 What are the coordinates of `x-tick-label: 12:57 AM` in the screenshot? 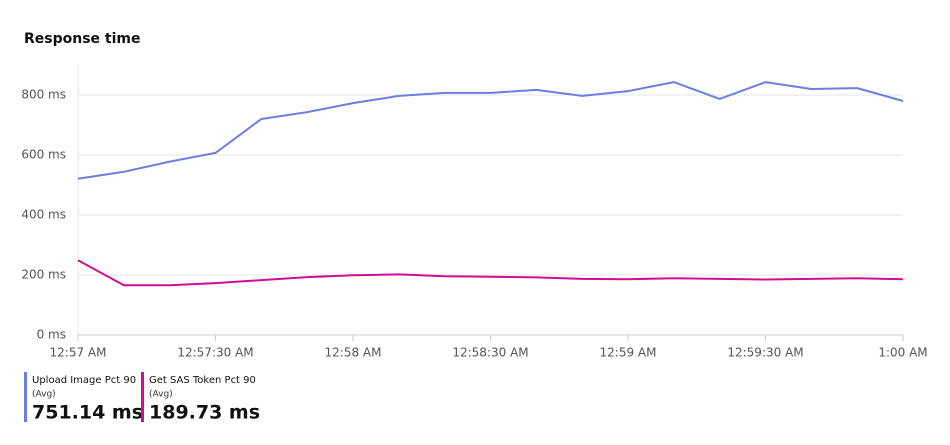 It's located at (78, 353).